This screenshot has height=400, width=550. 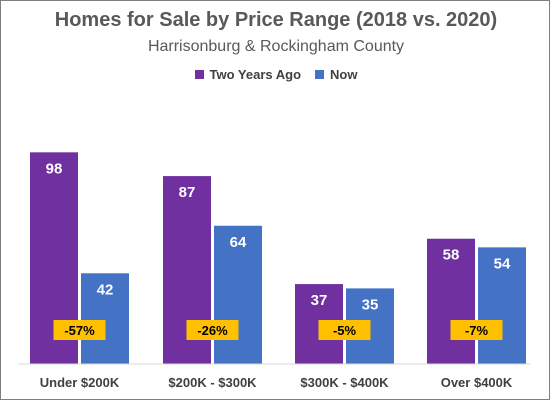 I want to click on change-badge-300k-400k, so click(x=344, y=330).